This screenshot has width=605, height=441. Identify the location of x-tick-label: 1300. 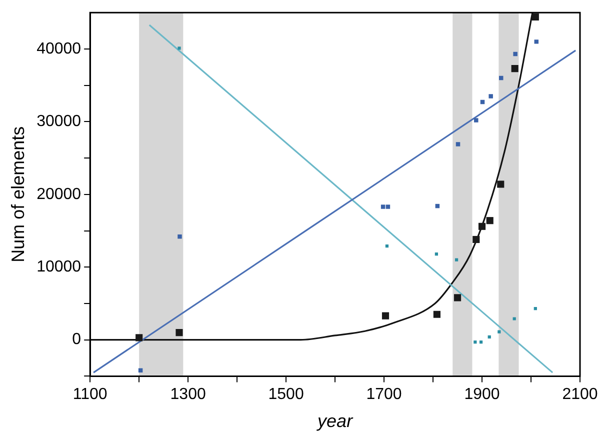
(188, 395).